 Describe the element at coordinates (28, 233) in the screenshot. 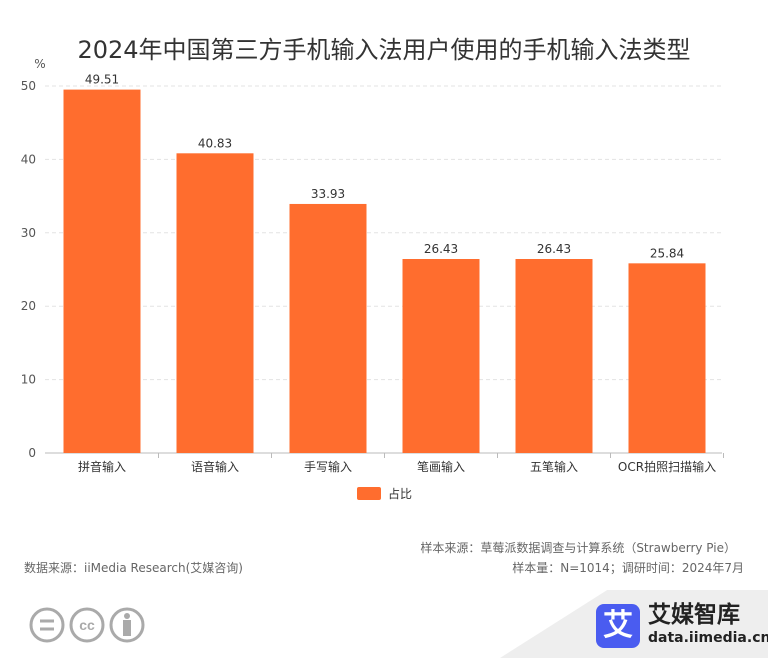

I see `y-tick-label: 30` at that location.